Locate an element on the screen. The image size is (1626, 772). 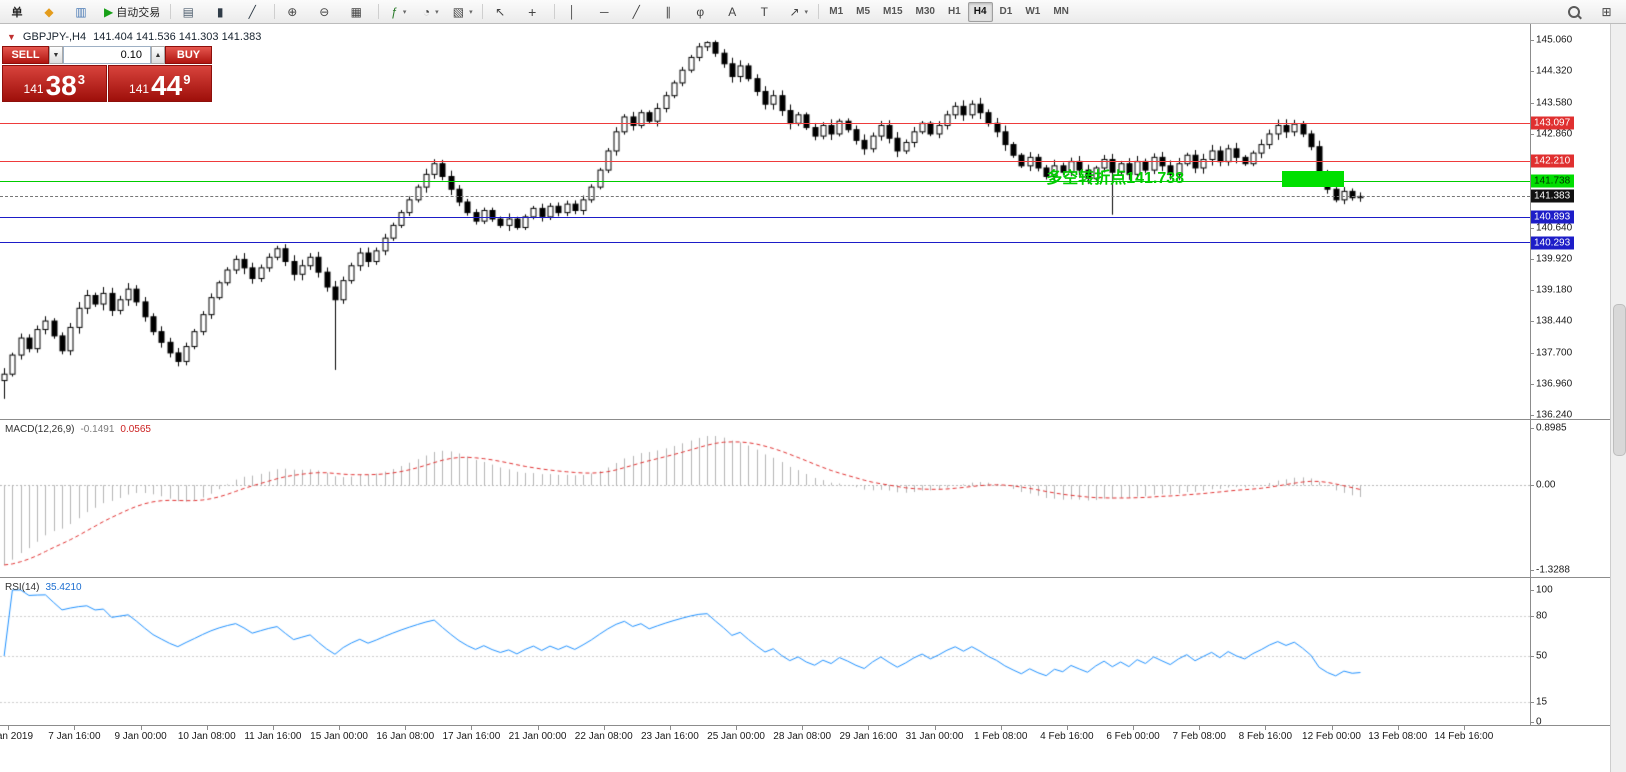
price-axis-label: 138.440 is located at coordinates (1554, 321).